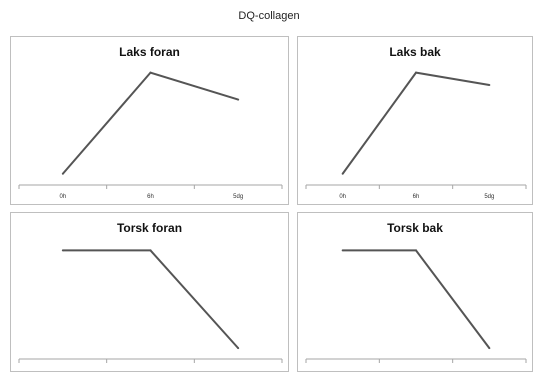 Image resolution: width=538 pixels, height=372 pixels. I want to click on figure-title: DQ-collagen, so click(269, 16).